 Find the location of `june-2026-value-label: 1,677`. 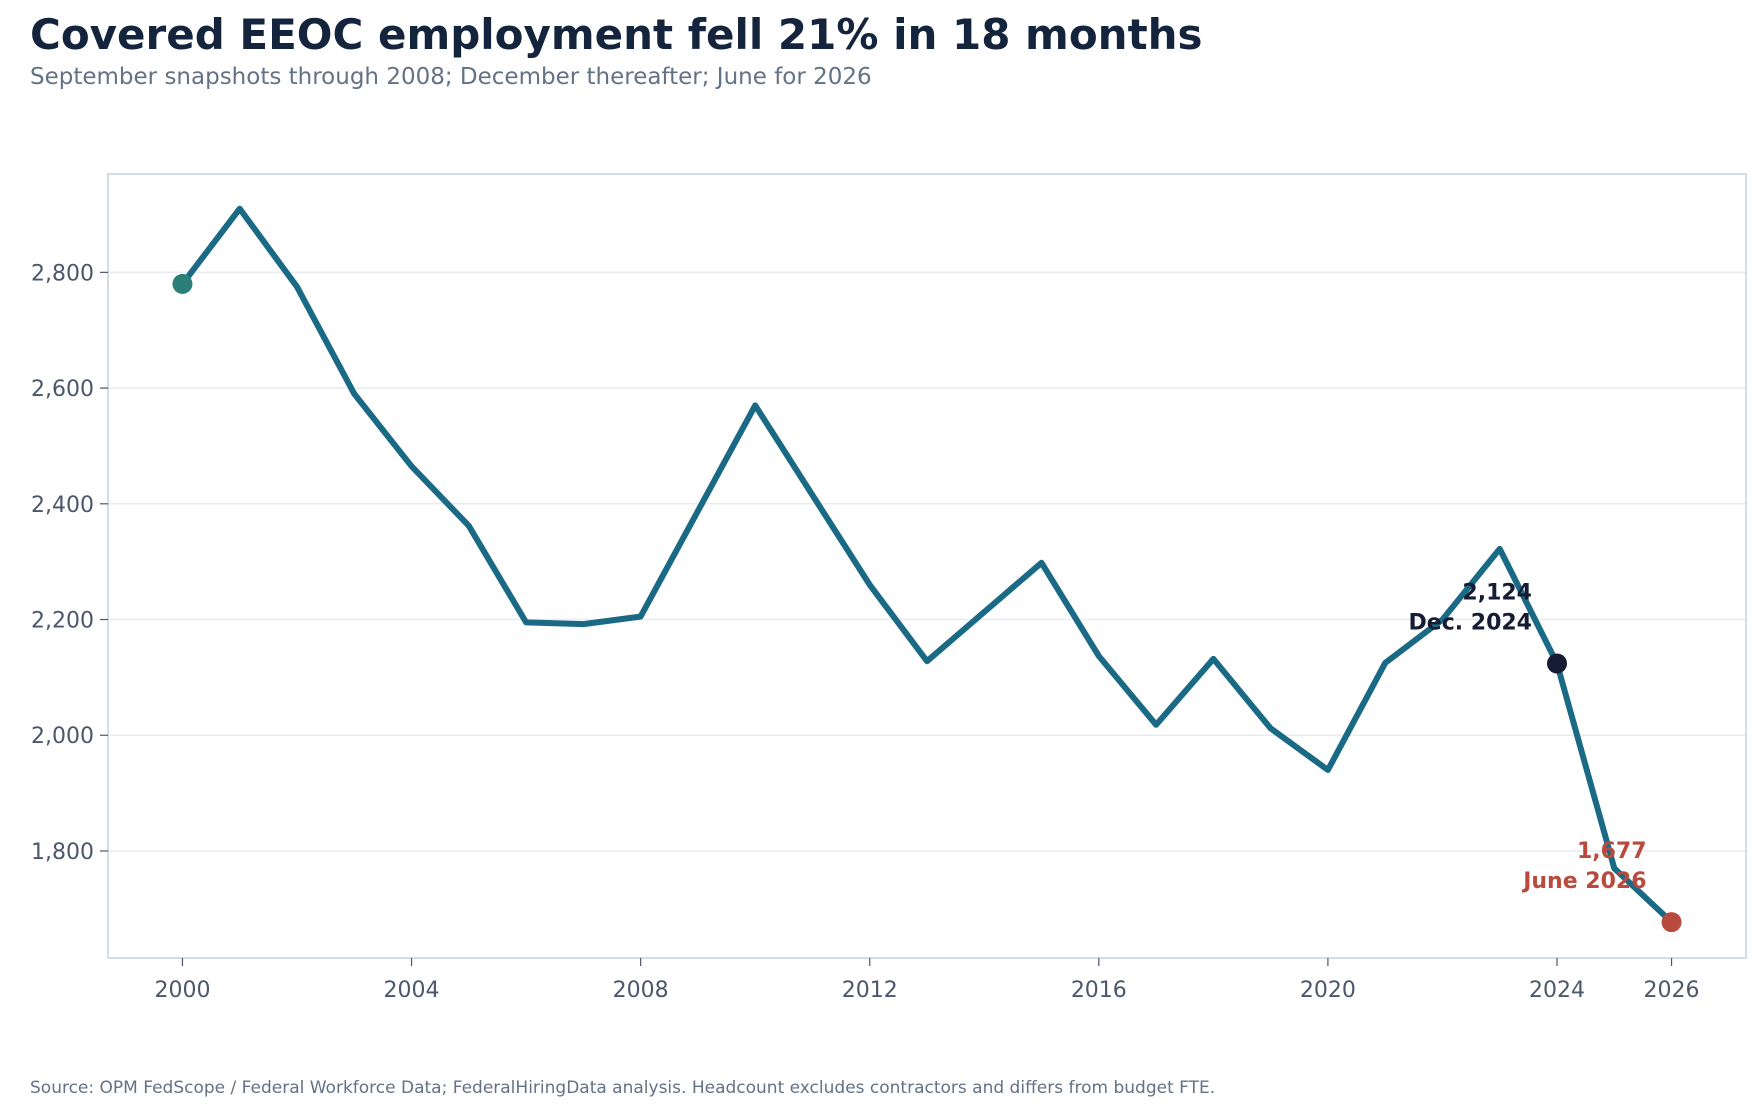

june-2026-value-label: 1,677 is located at coordinates (1612, 851).